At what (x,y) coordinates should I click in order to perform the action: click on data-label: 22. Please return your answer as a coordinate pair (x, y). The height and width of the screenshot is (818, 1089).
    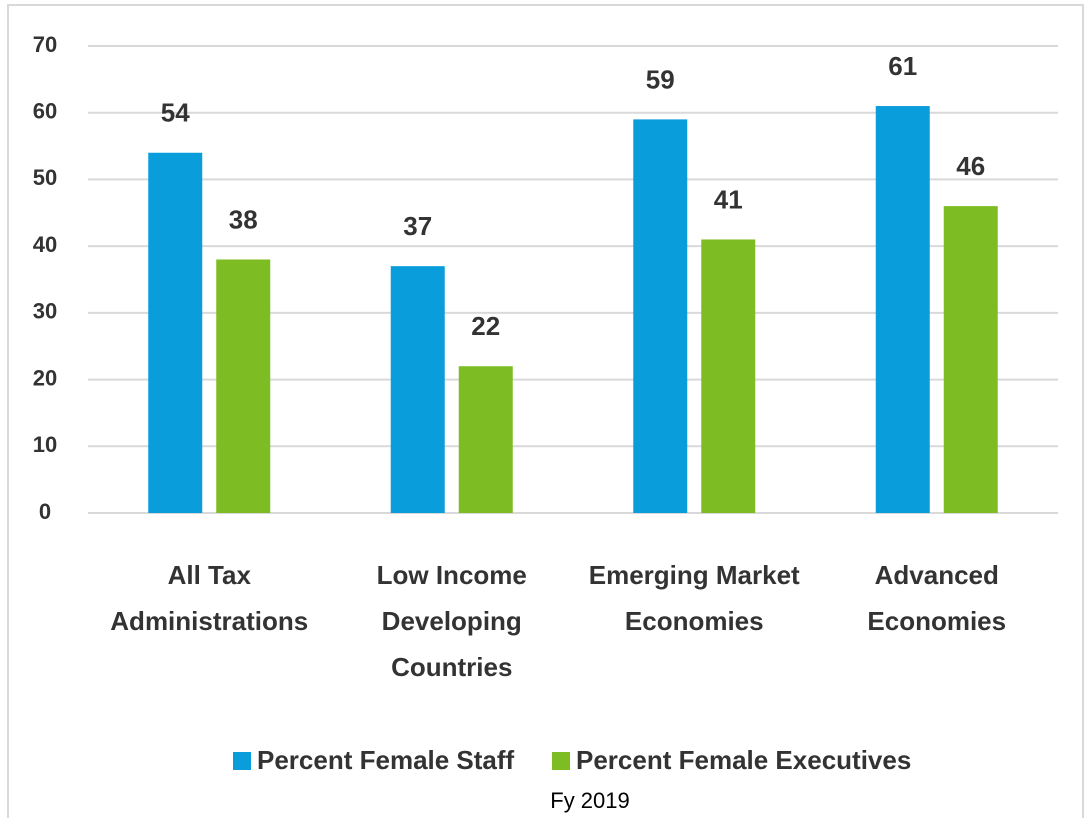
    Looking at the image, I should click on (485, 326).